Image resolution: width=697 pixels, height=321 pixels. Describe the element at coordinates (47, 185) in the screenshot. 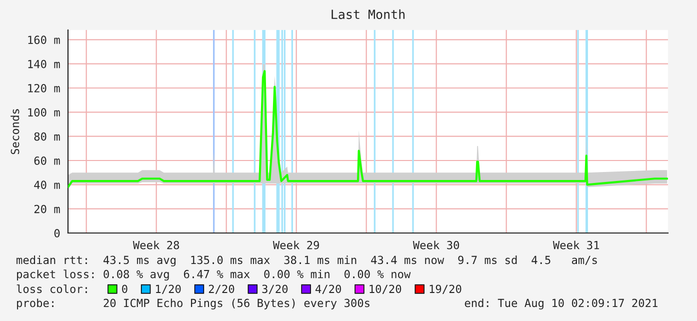

I see `y-tick-label: 40 m` at that location.